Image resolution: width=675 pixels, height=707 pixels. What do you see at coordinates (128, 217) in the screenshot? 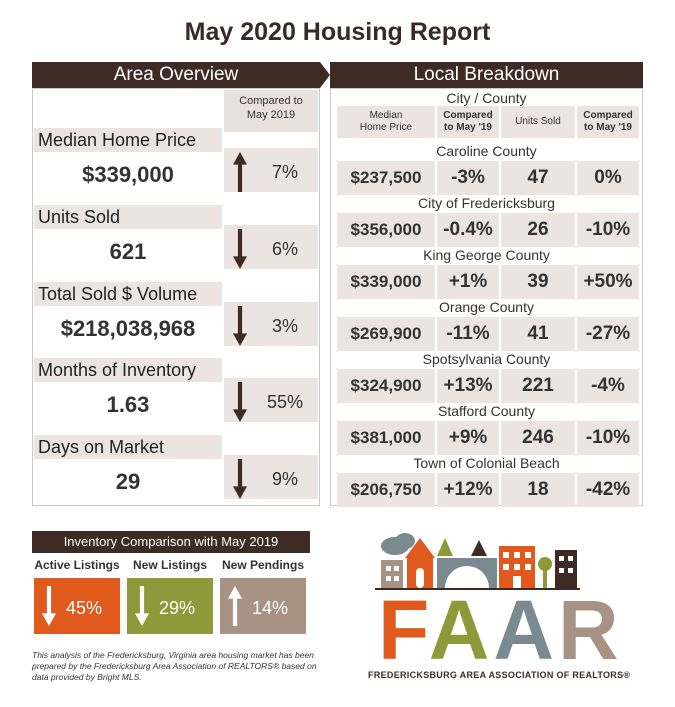
I see `metric-label: Units Sold` at bounding box center [128, 217].